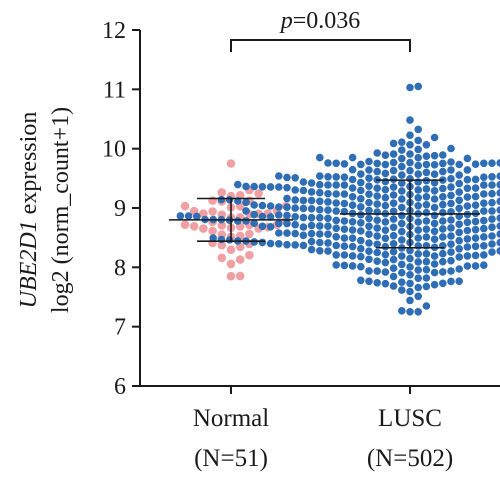 Image resolution: width=500 pixels, height=481 pixels. Describe the element at coordinates (114, 31) in the screenshot. I see `y-tick-label-12: 12` at that location.